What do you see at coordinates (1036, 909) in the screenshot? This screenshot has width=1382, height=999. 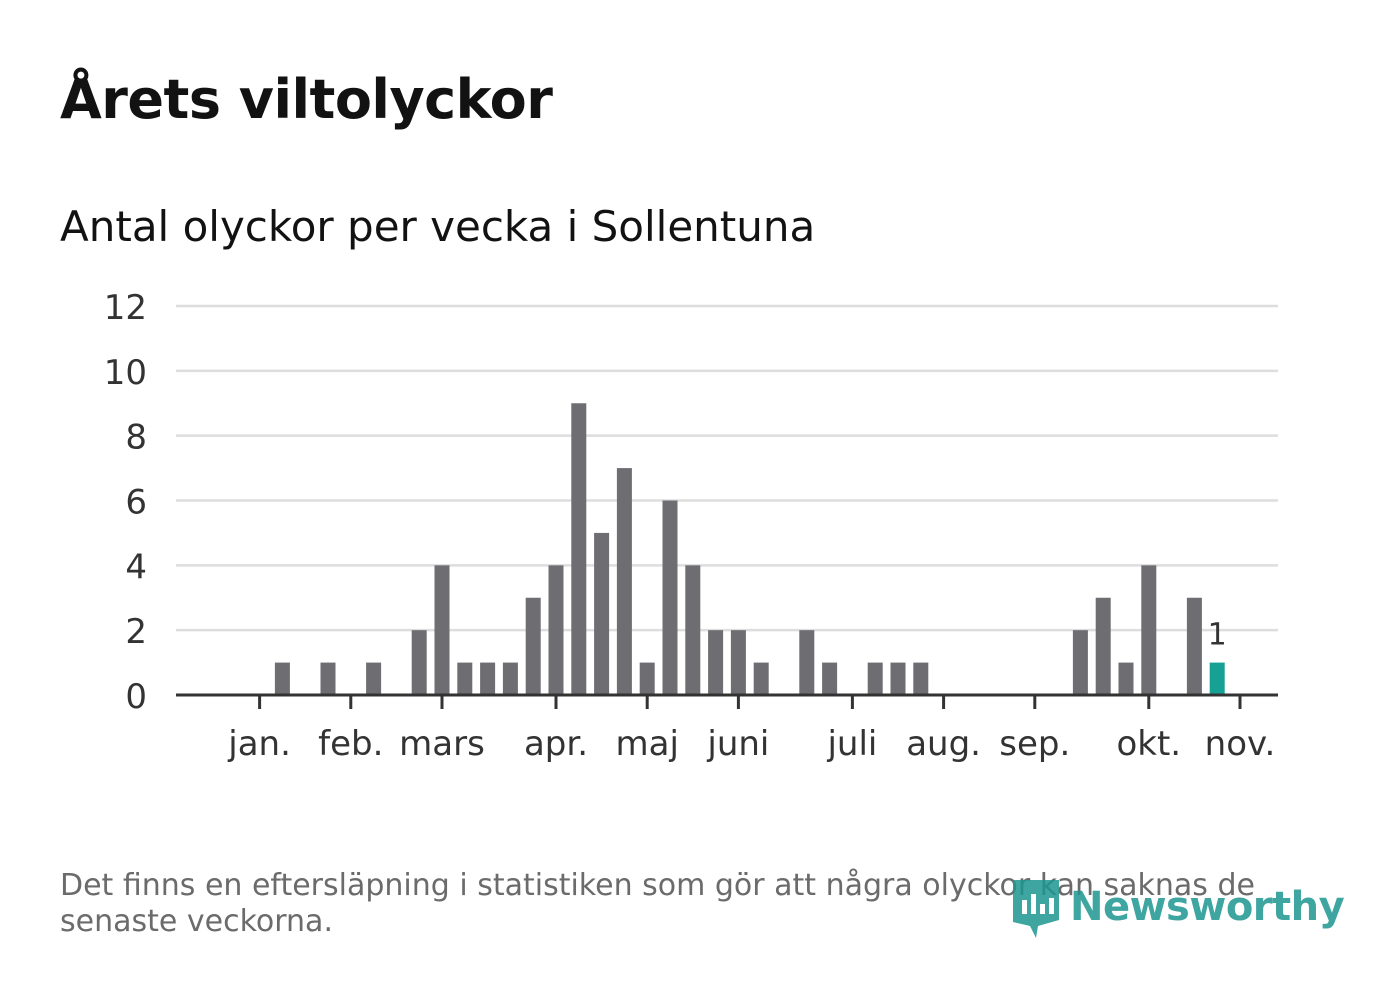 I see `newsworthy-logo-icon` at bounding box center [1036, 909].